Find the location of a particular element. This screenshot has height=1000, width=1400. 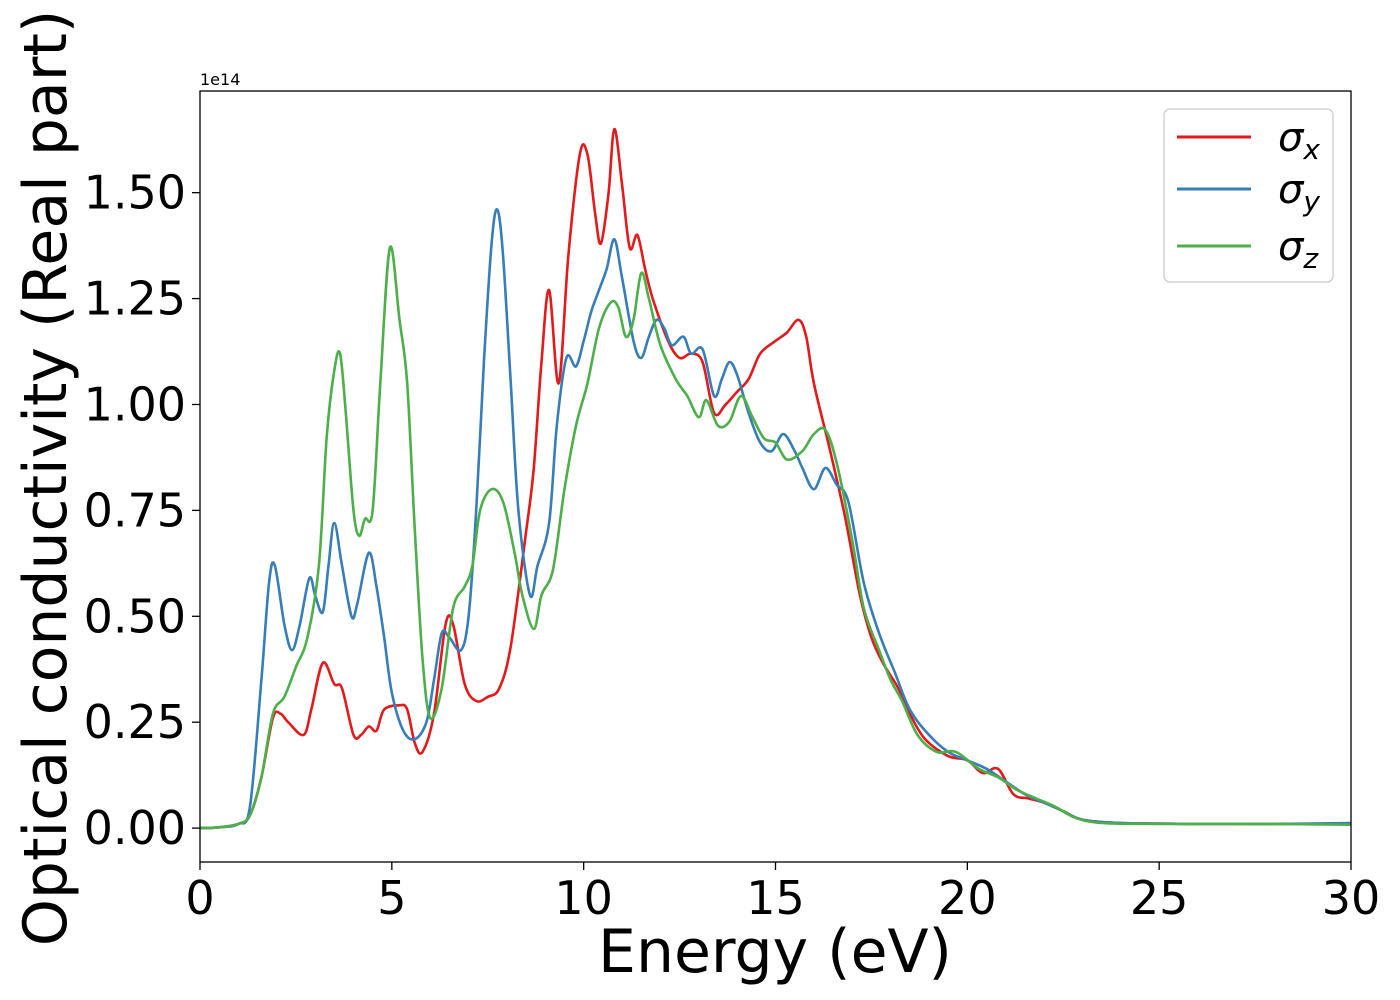

legend: σx σy σz is located at coordinates (1248, 195).